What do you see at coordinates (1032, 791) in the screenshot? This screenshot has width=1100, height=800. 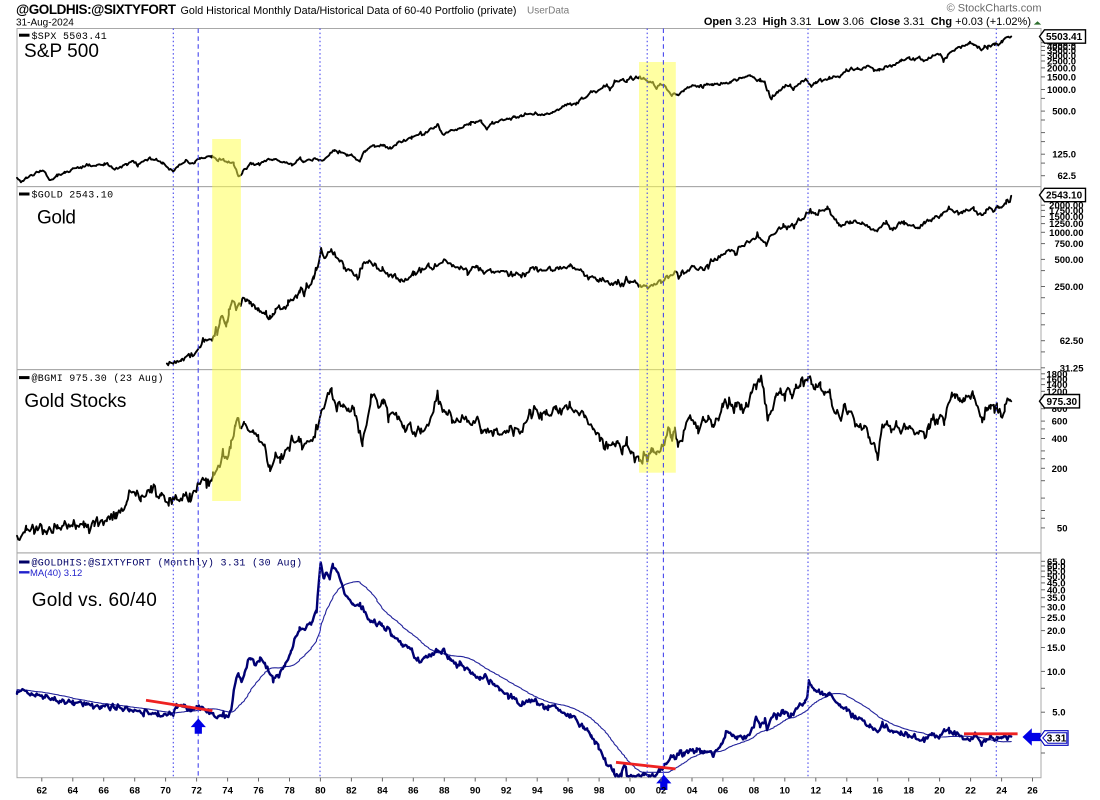 I see `svg-text: 26` at bounding box center [1032, 791].